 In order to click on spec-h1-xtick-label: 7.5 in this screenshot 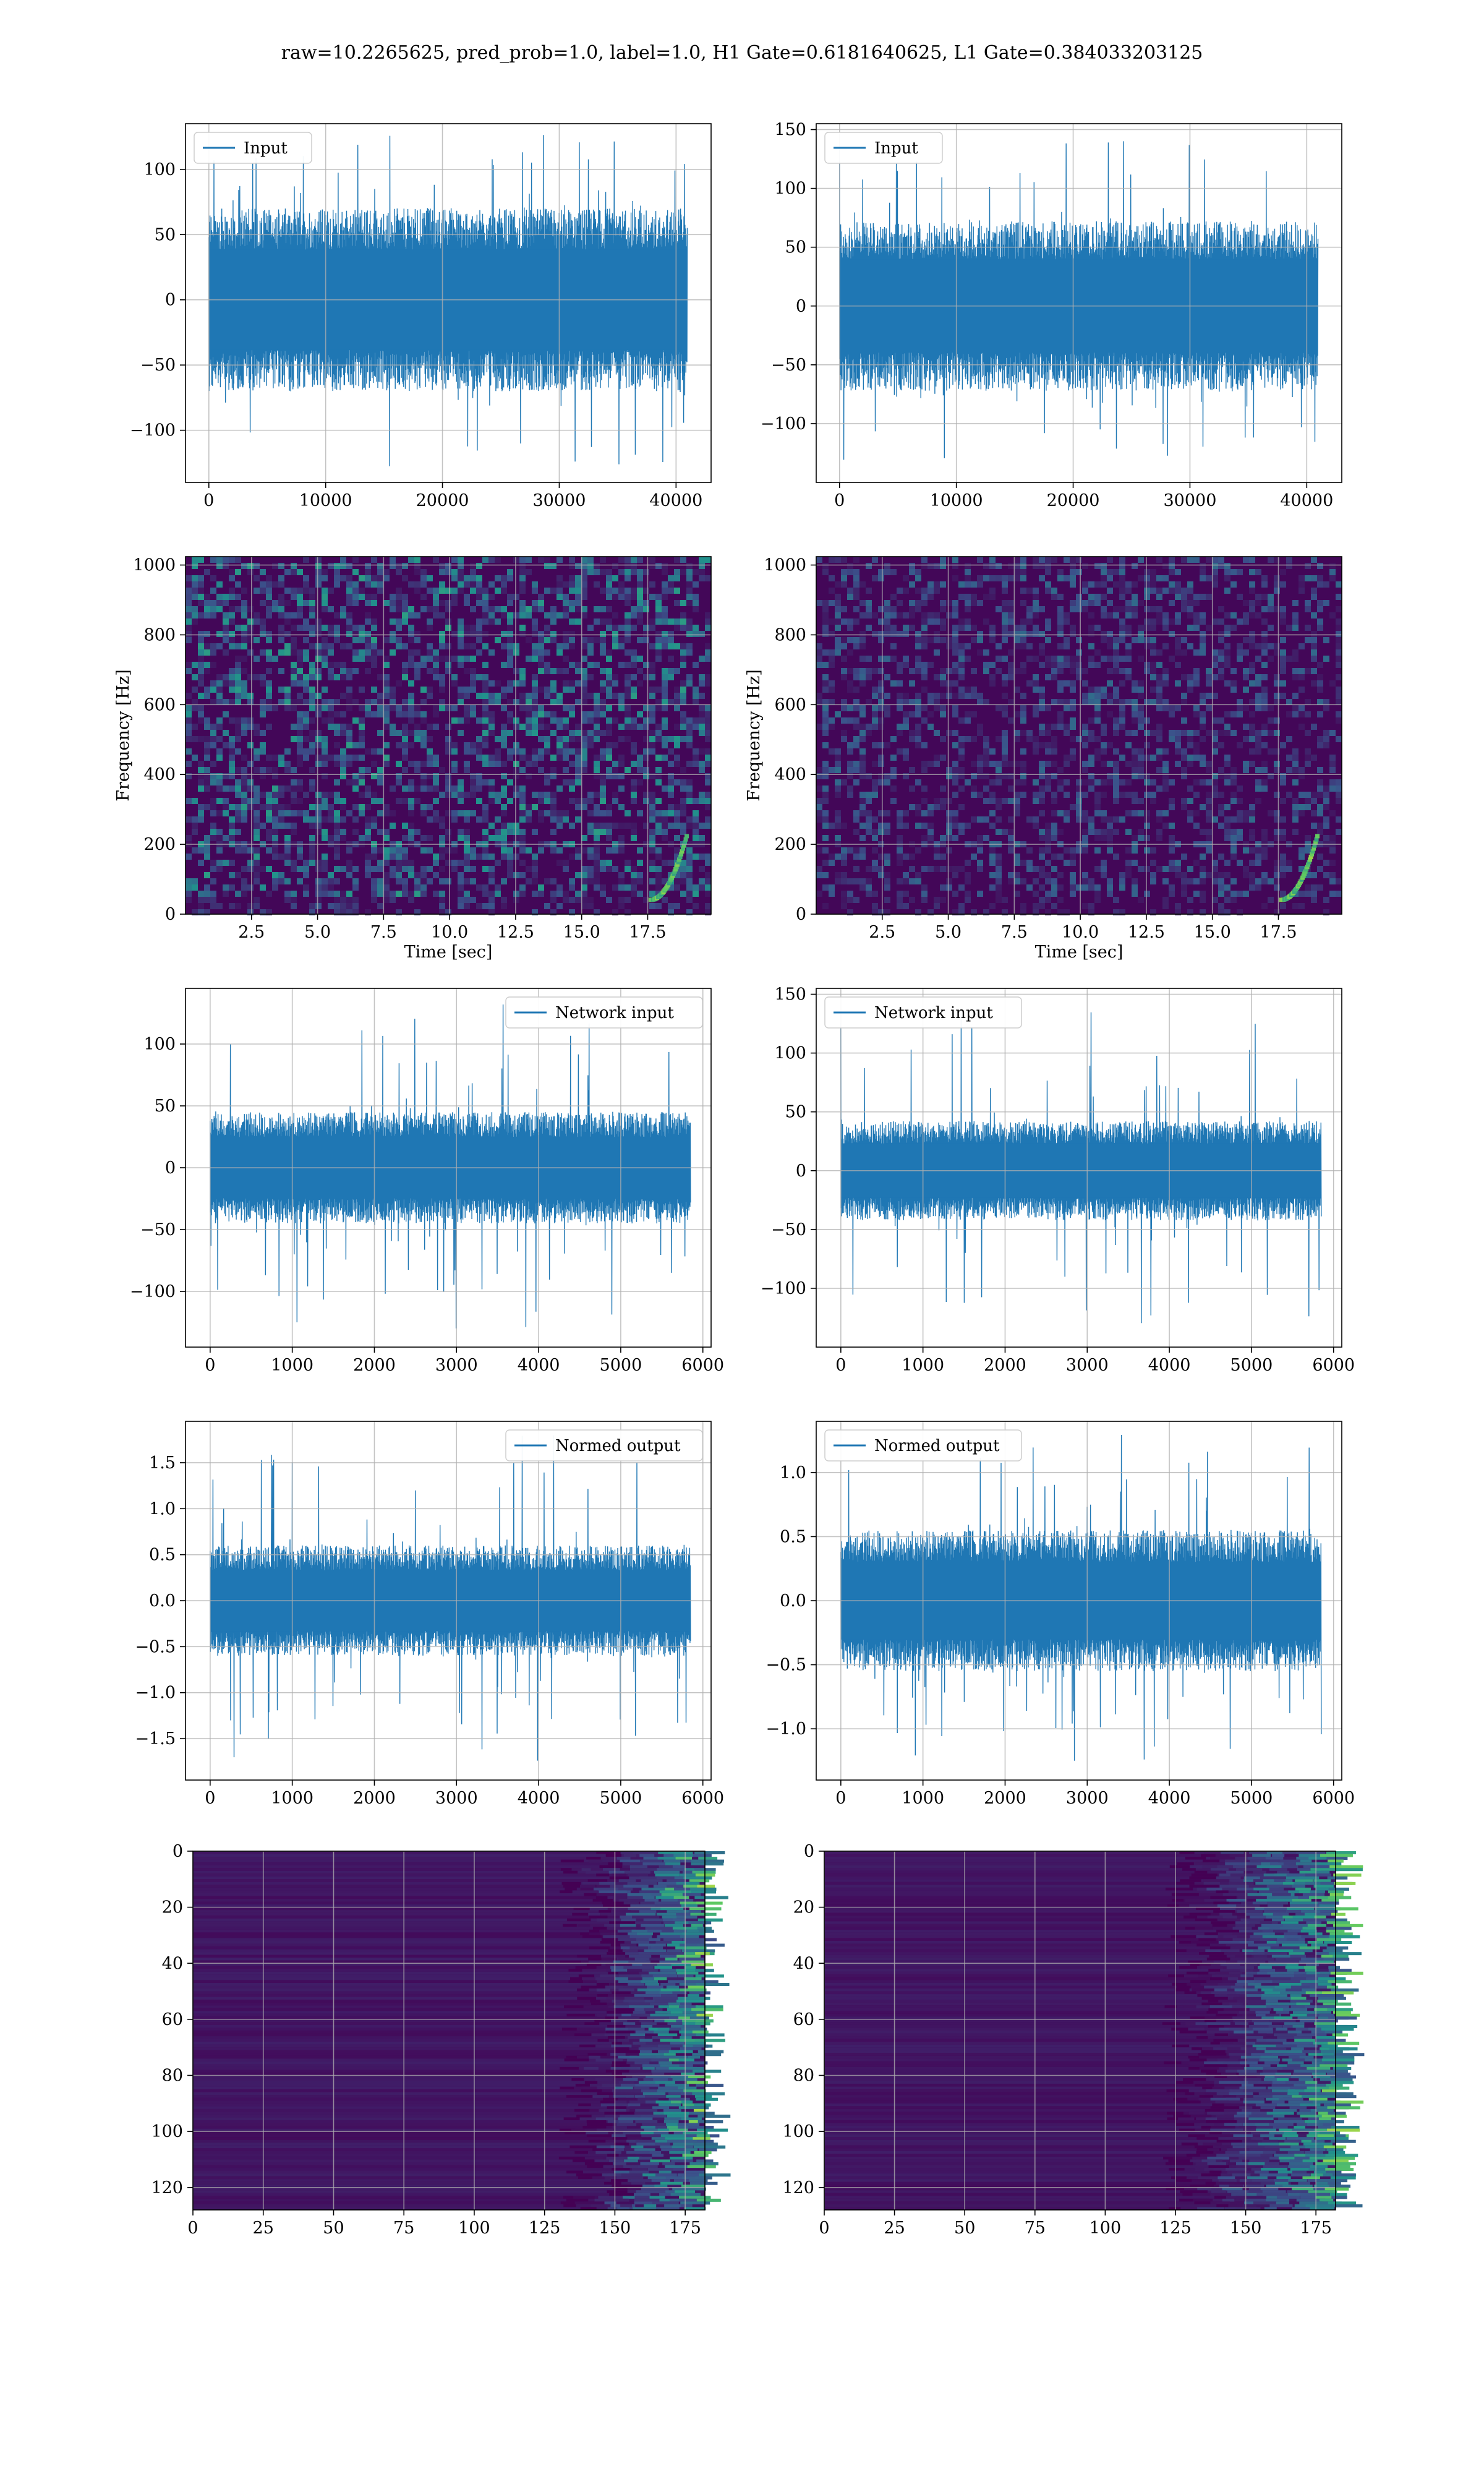, I will do `click(383, 932)`.